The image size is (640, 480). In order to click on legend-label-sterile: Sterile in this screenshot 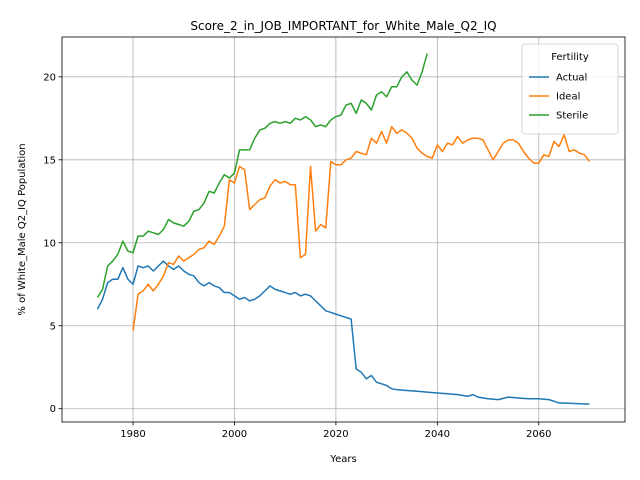, I will do `click(572, 116)`.